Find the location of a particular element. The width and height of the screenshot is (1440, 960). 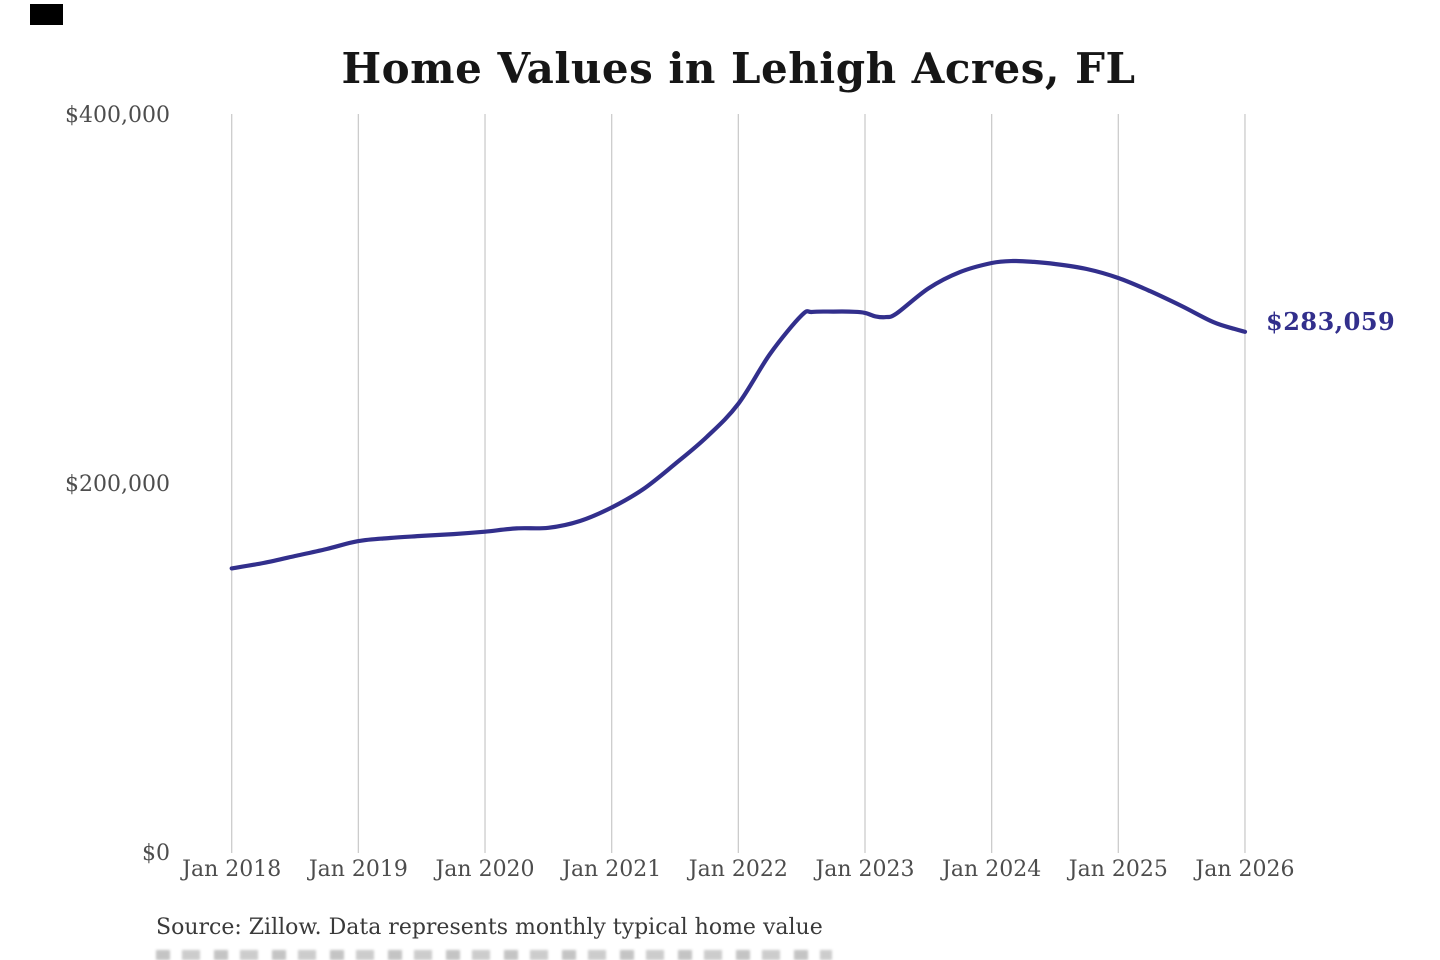

y-tick-label-200k: $200,000 is located at coordinates (117, 484).